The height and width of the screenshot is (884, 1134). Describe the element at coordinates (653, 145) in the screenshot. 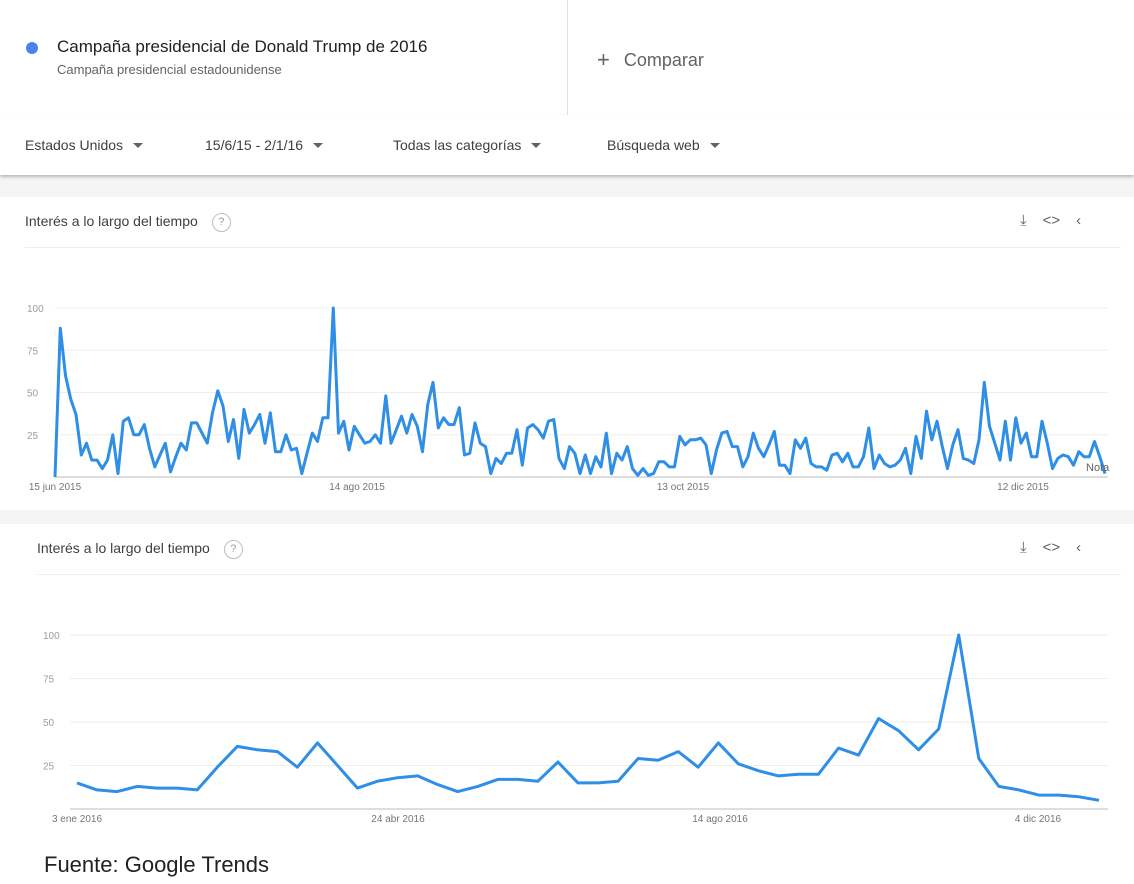

I see `search-type-label: Búsqueda web` at that location.